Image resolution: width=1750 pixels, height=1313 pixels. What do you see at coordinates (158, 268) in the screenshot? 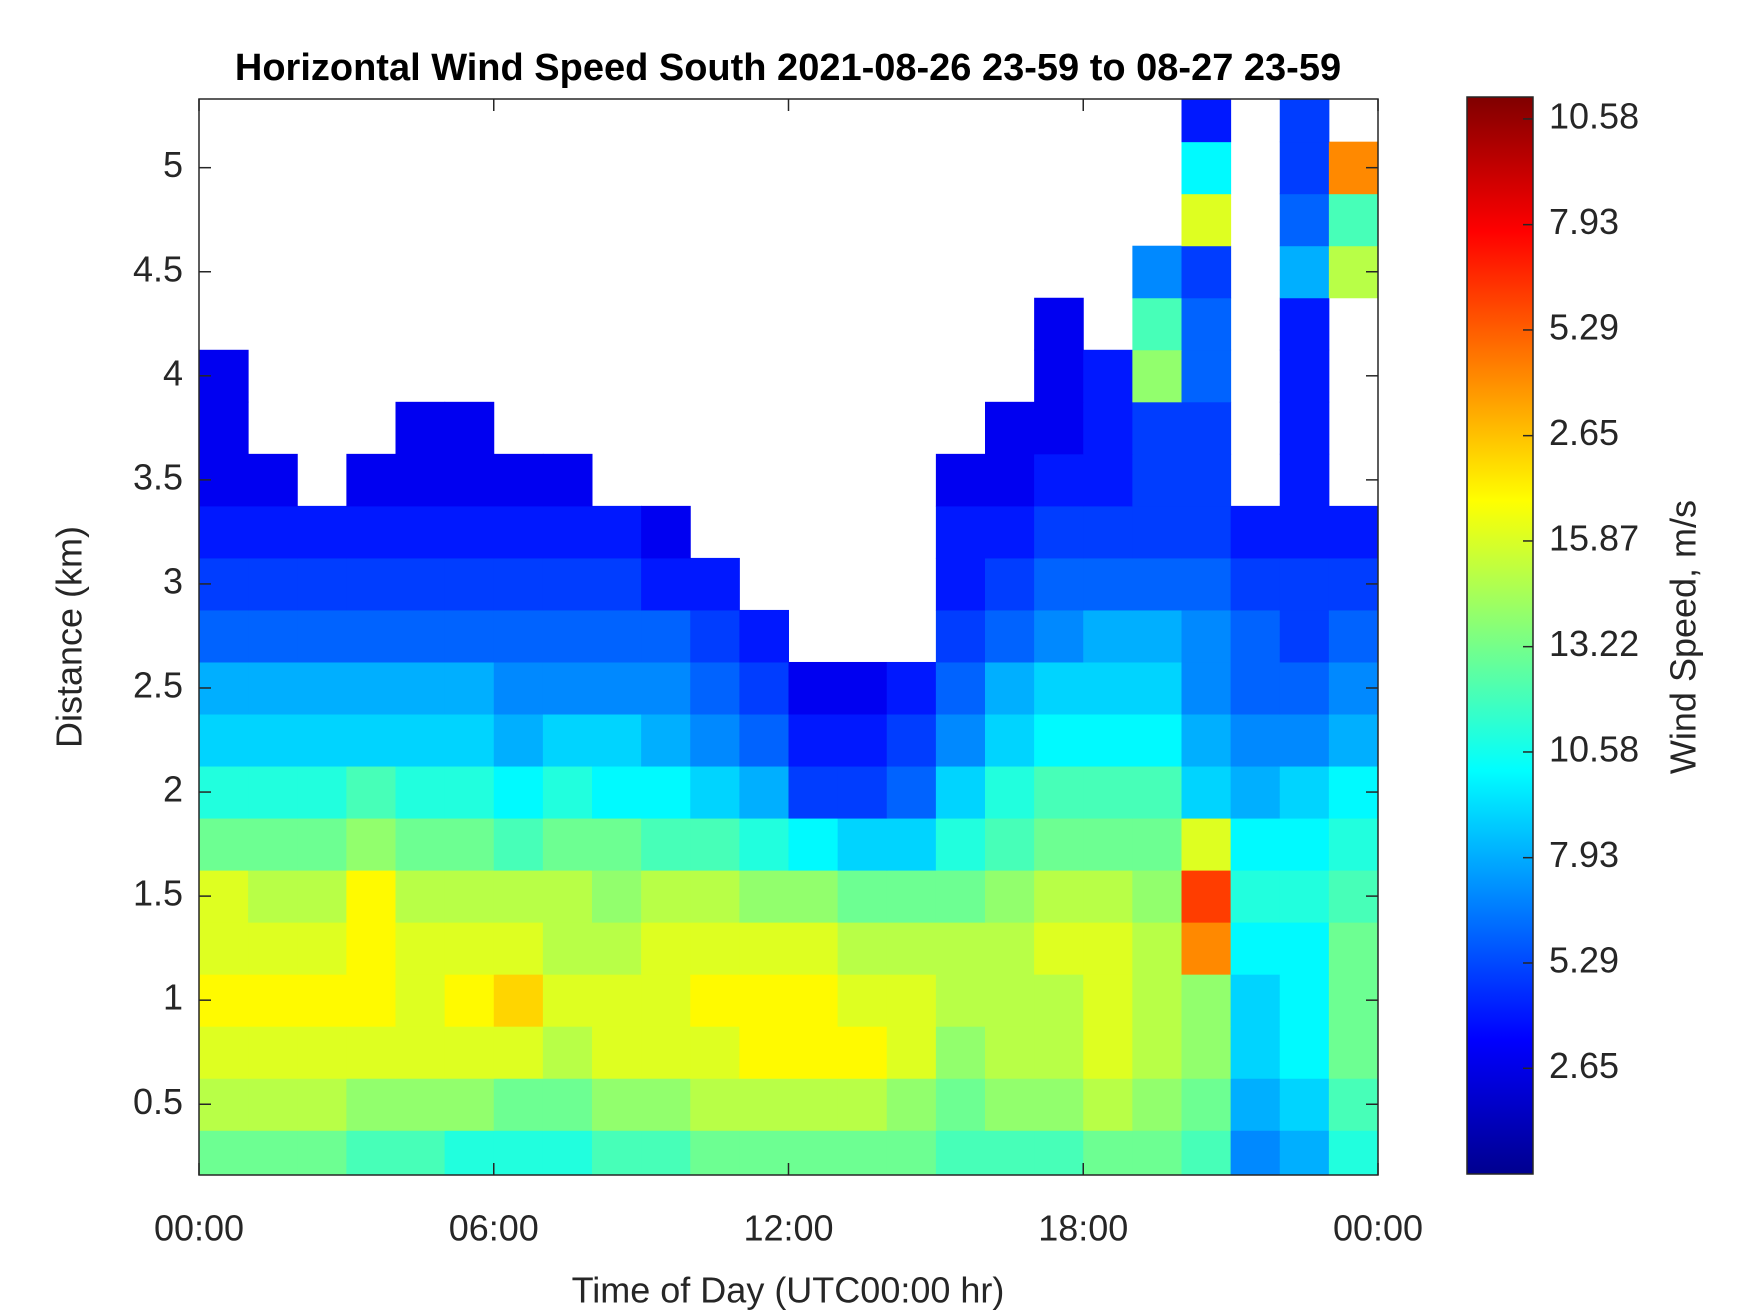
I see `y-tick-label: 4.5` at bounding box center [158, 268].